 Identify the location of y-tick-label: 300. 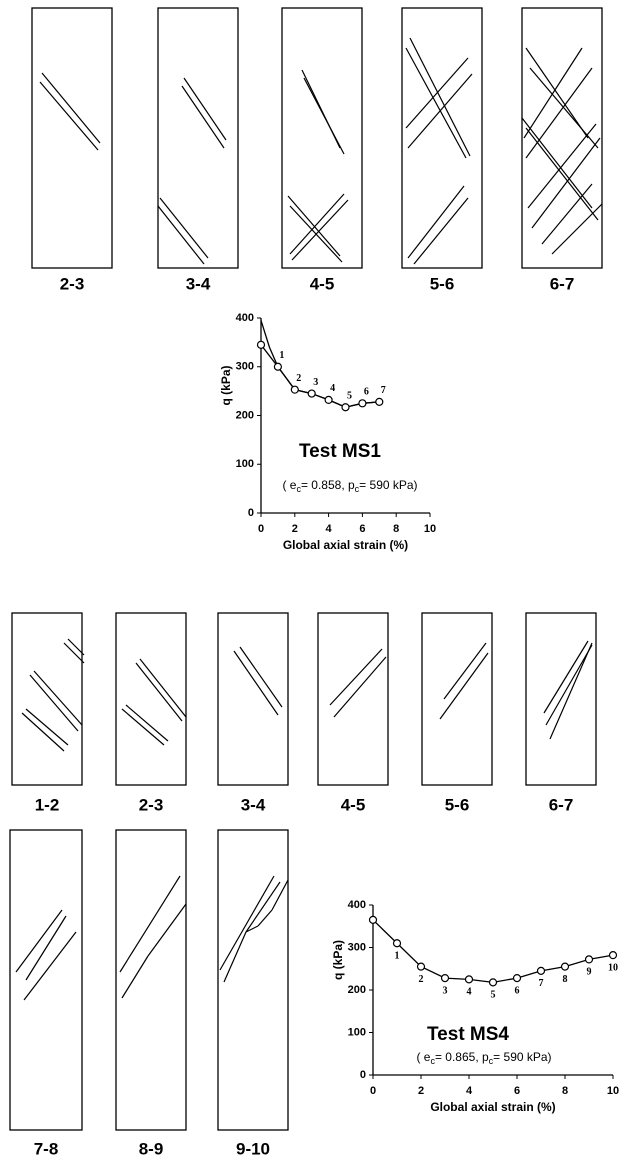
(357, 947).